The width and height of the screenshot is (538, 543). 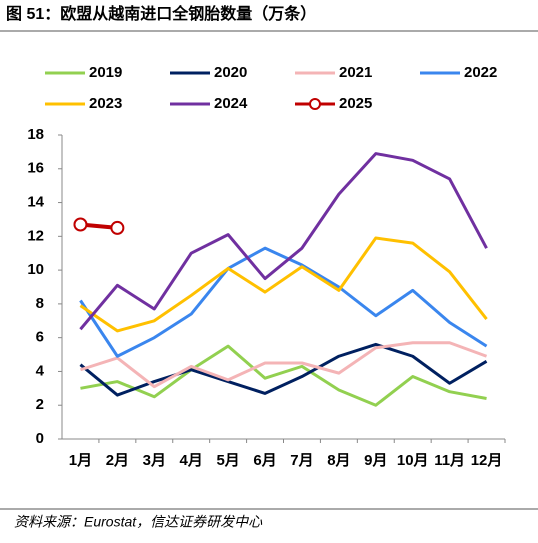 I want to click on x-tick-label: 12月, so click(x=487, y=460).